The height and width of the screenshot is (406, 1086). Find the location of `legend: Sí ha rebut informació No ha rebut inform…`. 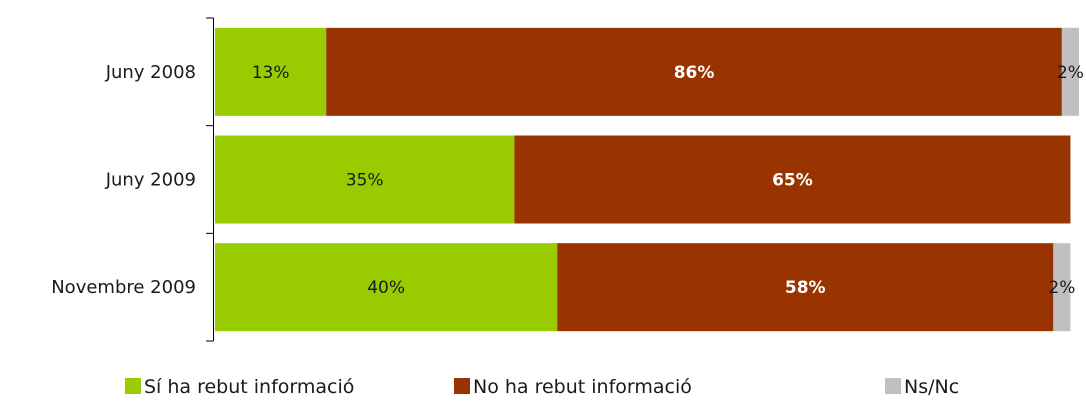

legend: Sí ha rebut informació No ha rebut inform… is located at coordinates (542, 387).